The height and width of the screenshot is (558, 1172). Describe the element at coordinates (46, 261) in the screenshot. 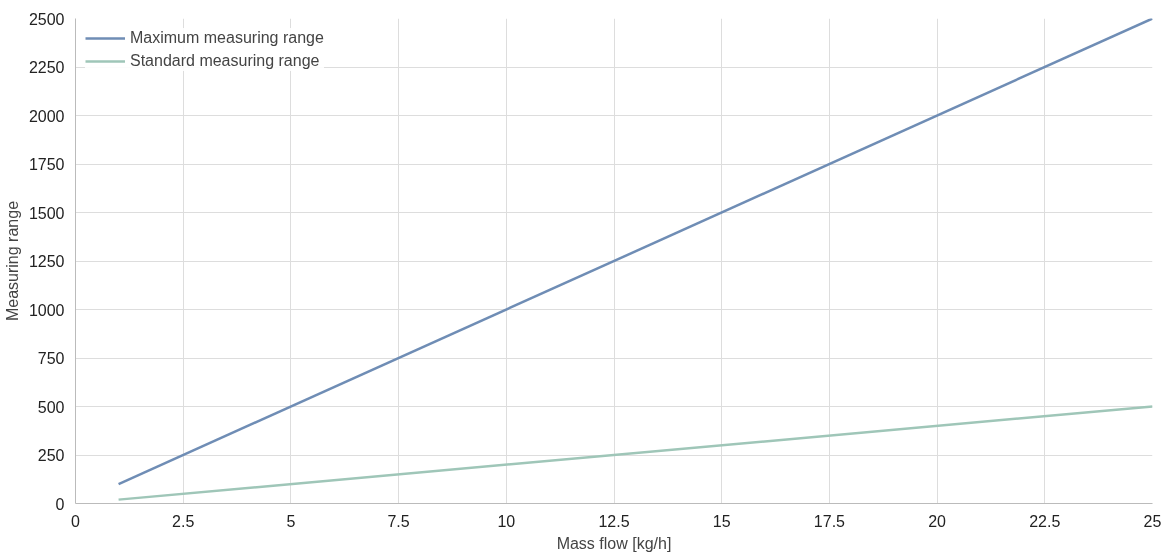

I see `y-tick-label: 1250` at that location.